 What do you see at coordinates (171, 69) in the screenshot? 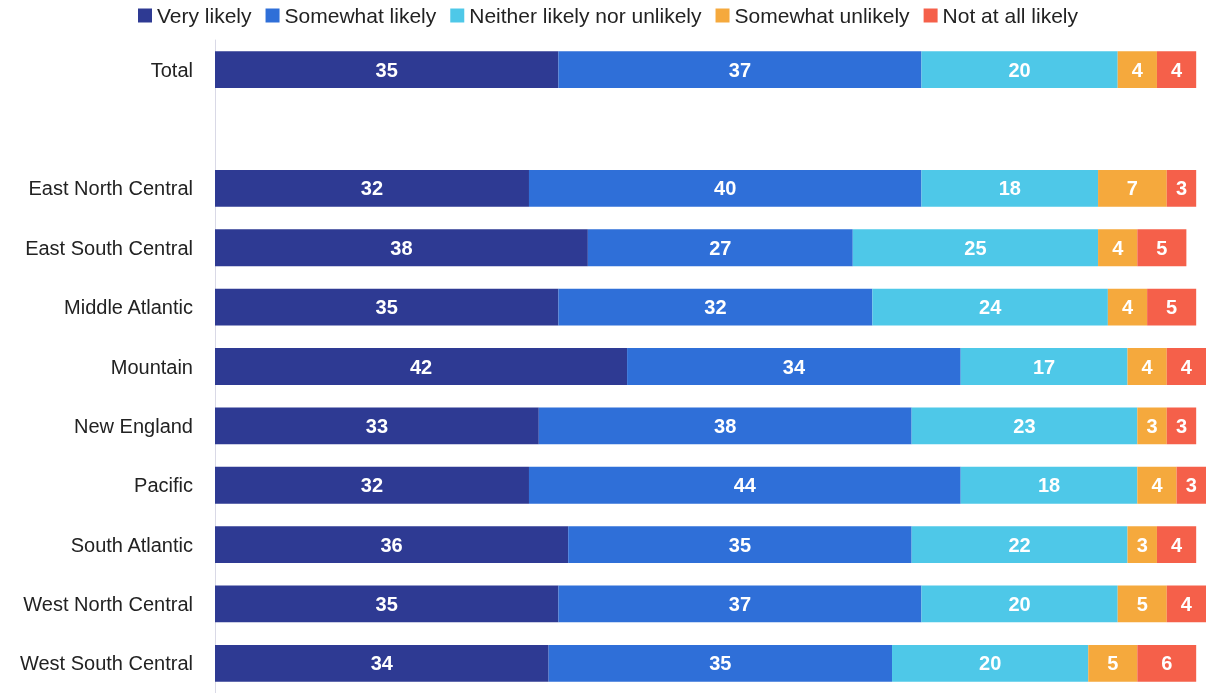
I see `y-tick-label: Total` at bounding box center [171, 69].